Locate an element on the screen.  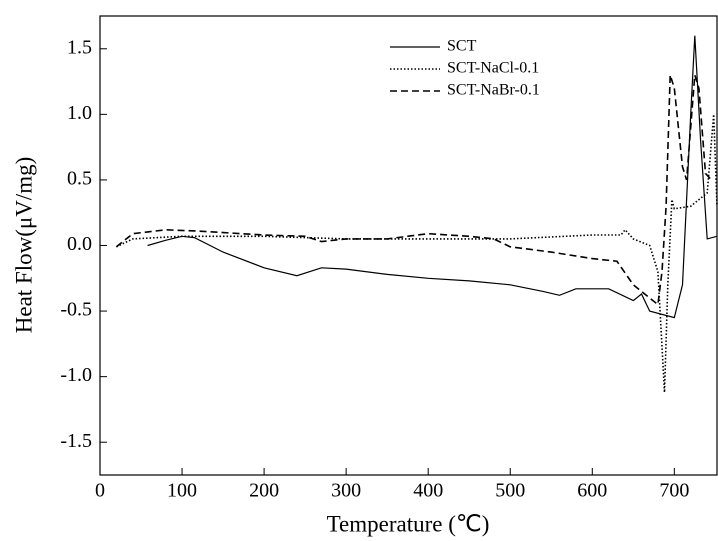
x-axis-title: Temperature (℃) is located at coordinates (408, 523).